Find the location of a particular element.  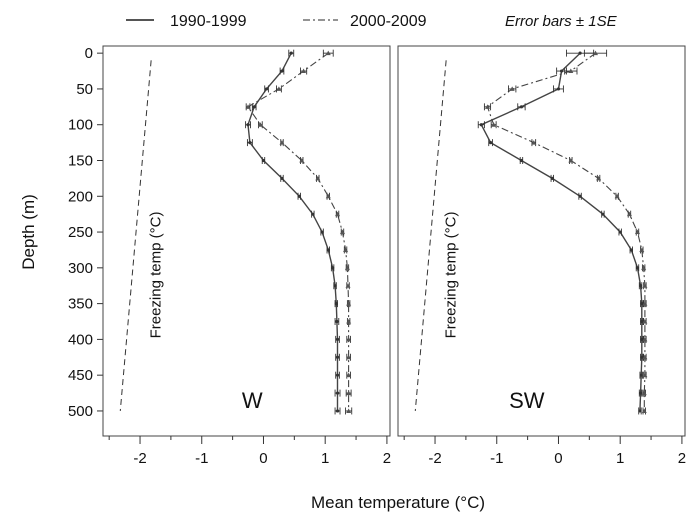

panel-sw-label: SW is located at coordinates (527, 400).